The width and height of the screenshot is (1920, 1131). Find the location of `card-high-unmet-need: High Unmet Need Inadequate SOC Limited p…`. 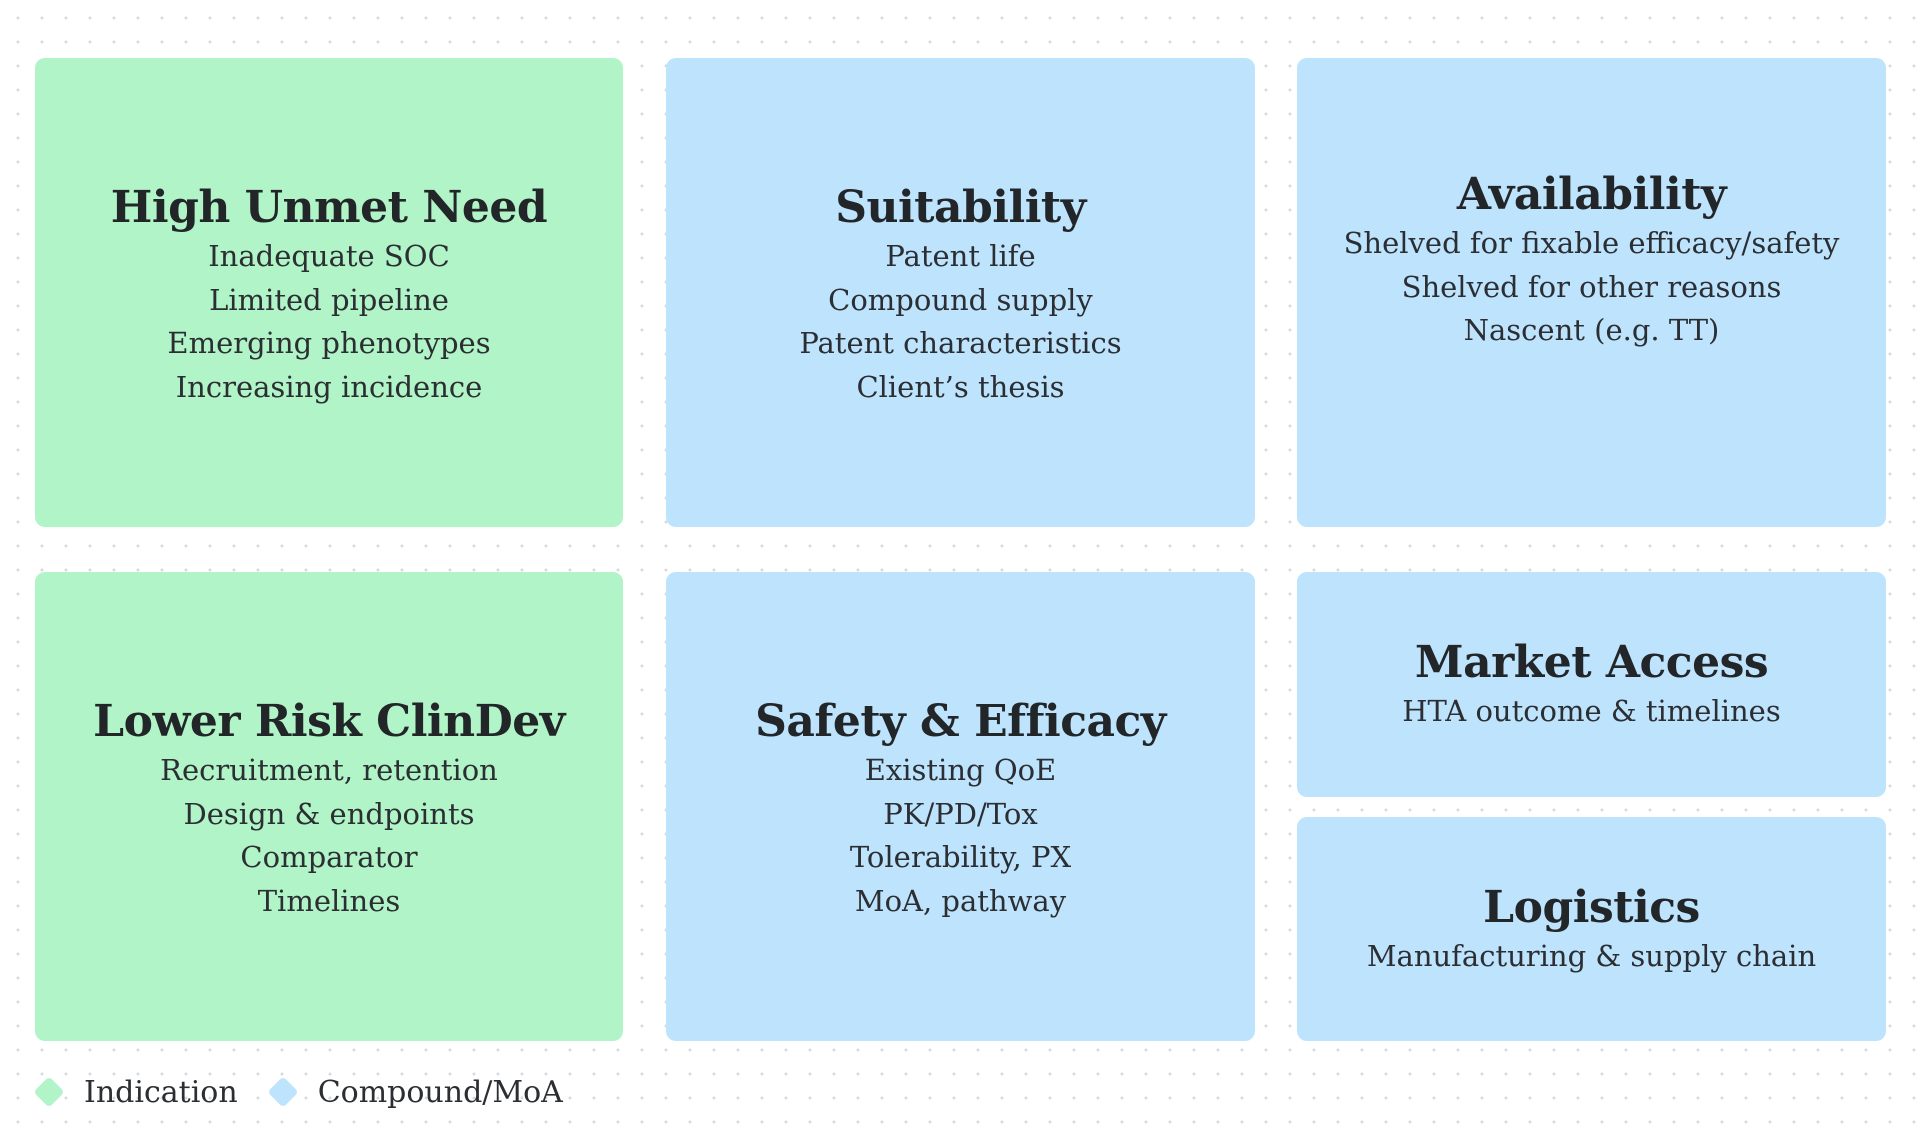

card-high-unmet-need: High Unmet Need Inadequate SOC Limited p… is located at coordinates (329, 292).